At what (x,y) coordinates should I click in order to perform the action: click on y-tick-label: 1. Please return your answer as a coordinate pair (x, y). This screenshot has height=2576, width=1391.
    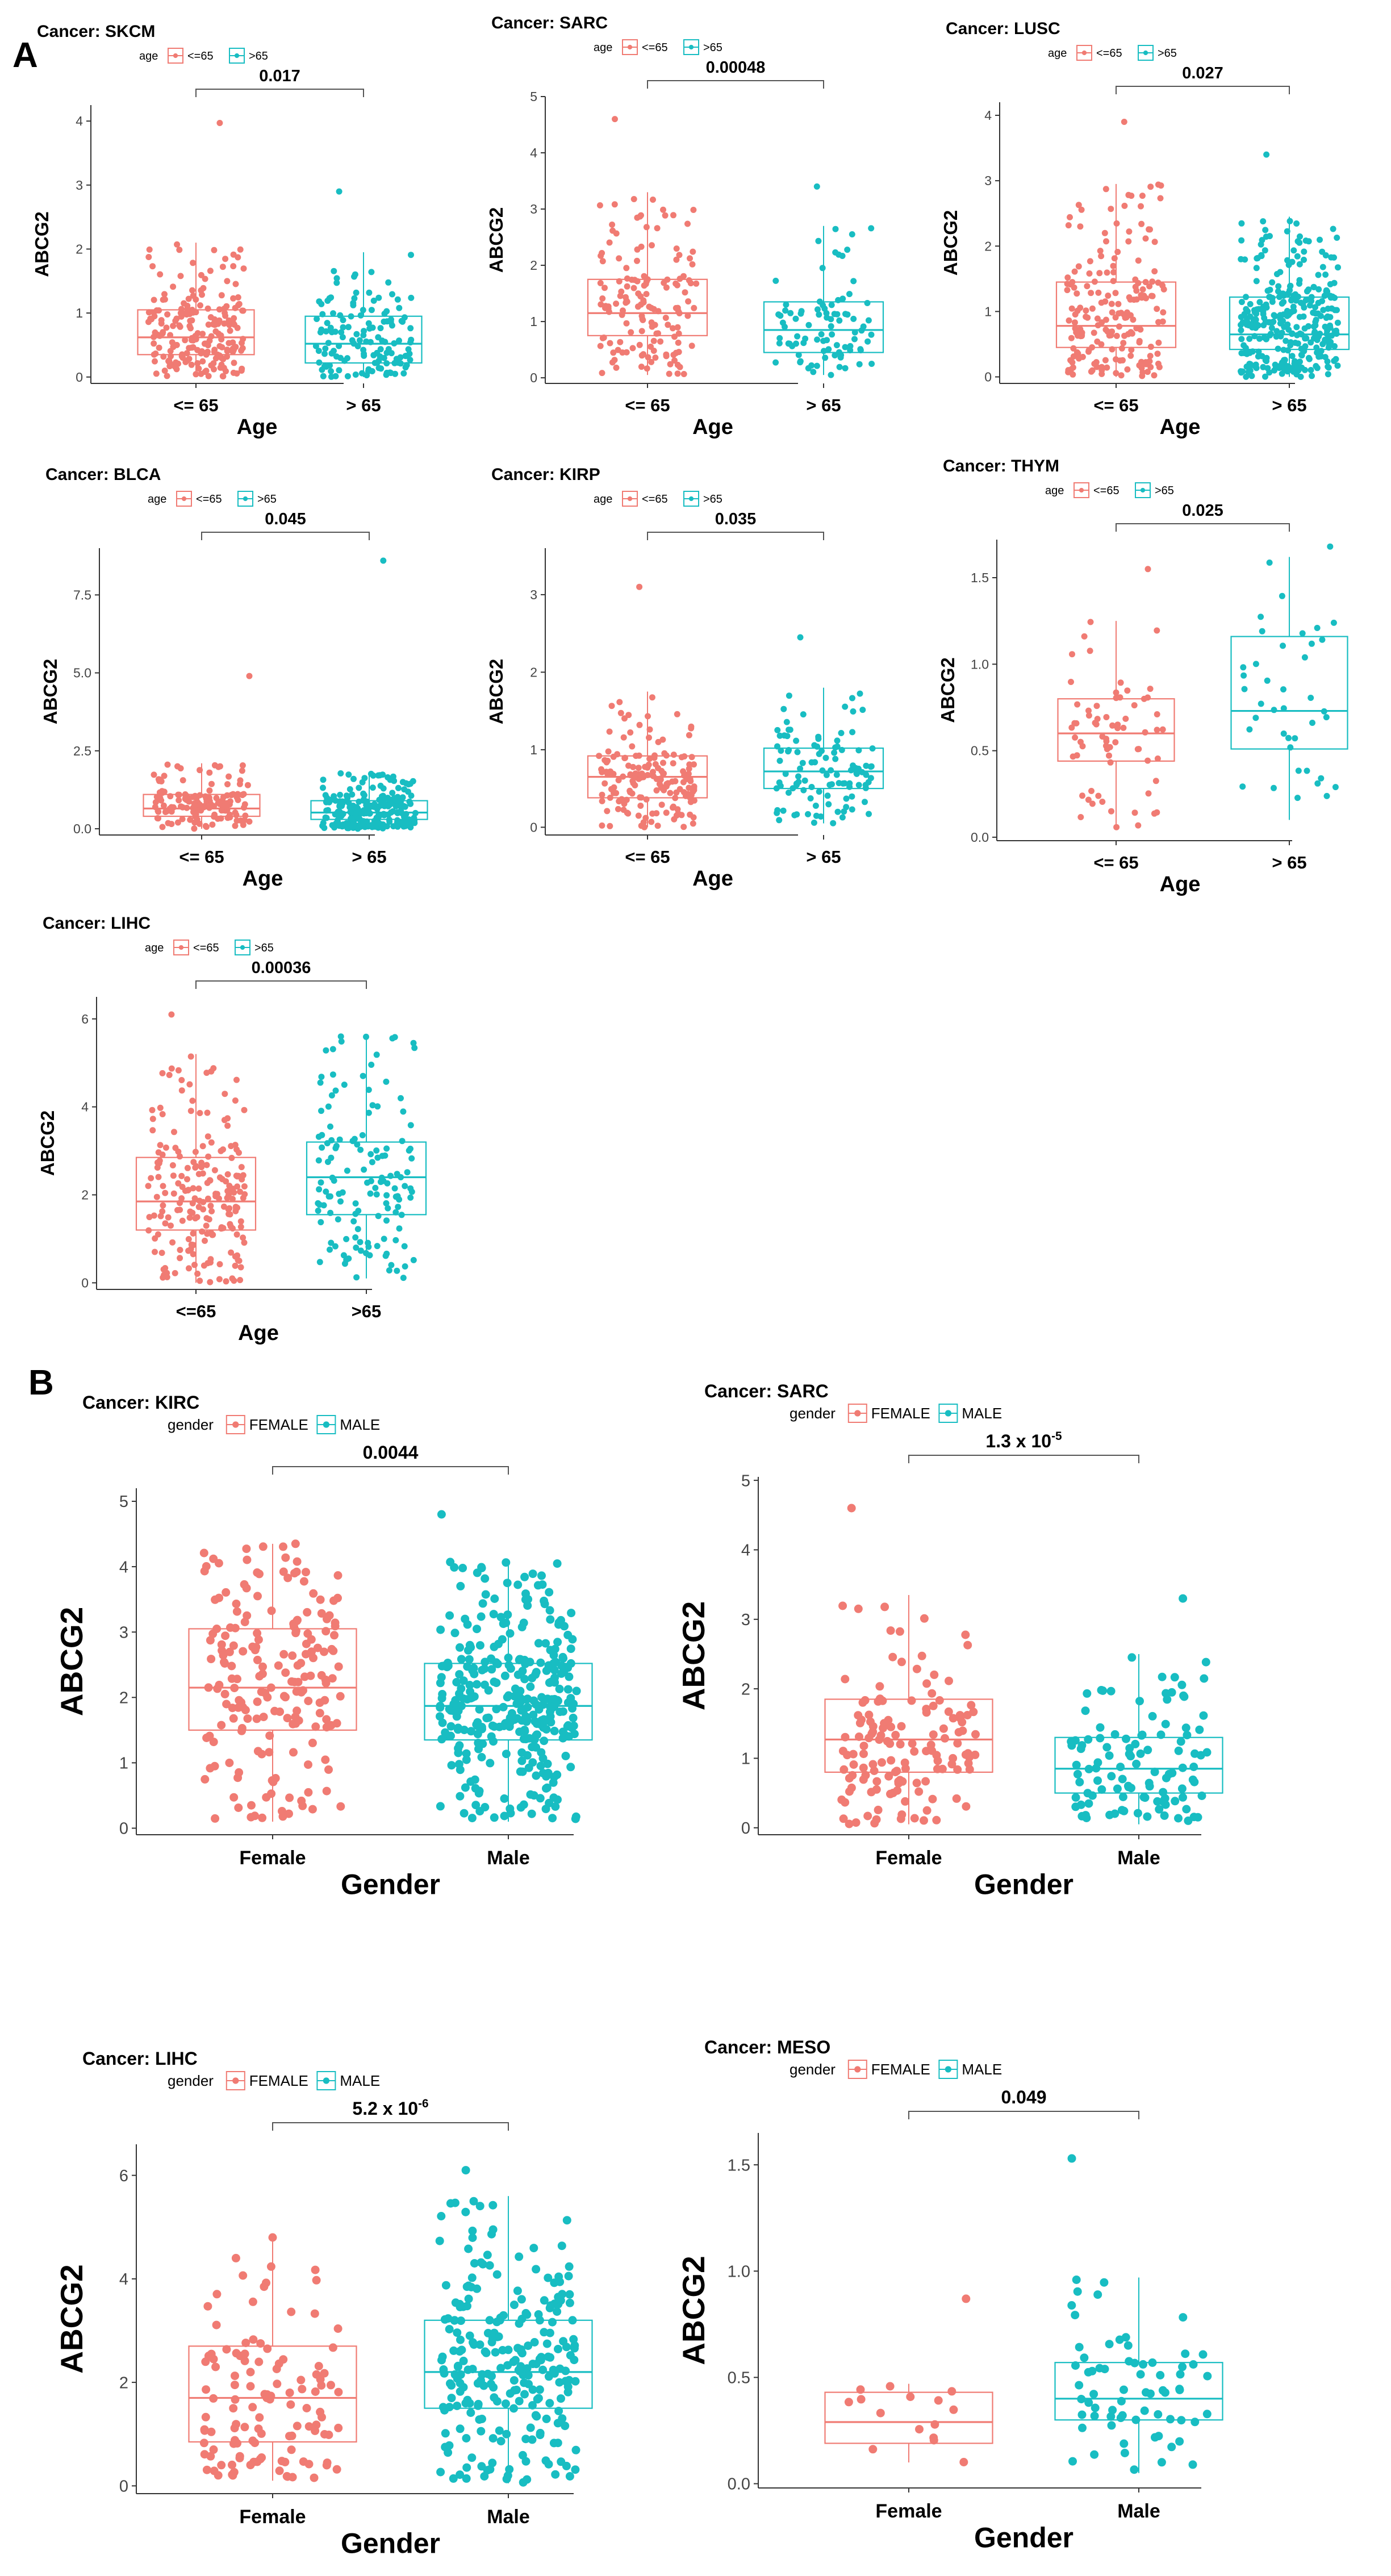
    Looking at the image, I should click on (988, 311).